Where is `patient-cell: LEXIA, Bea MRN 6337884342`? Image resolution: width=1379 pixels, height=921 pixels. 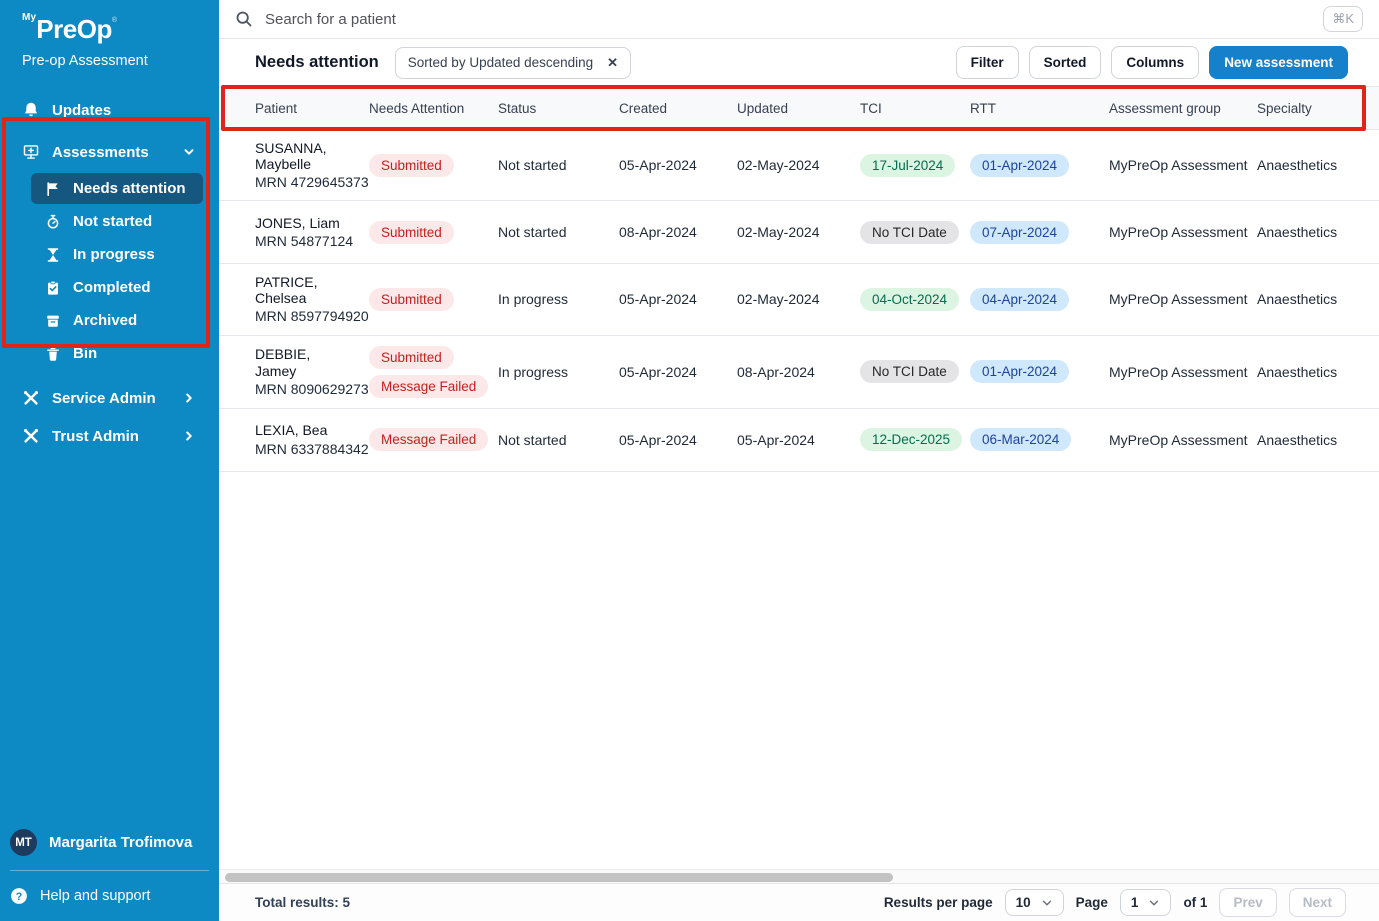 patient-cell: LEXIA, Bea MRN 6337884342 is located at coordinates (312, 439).